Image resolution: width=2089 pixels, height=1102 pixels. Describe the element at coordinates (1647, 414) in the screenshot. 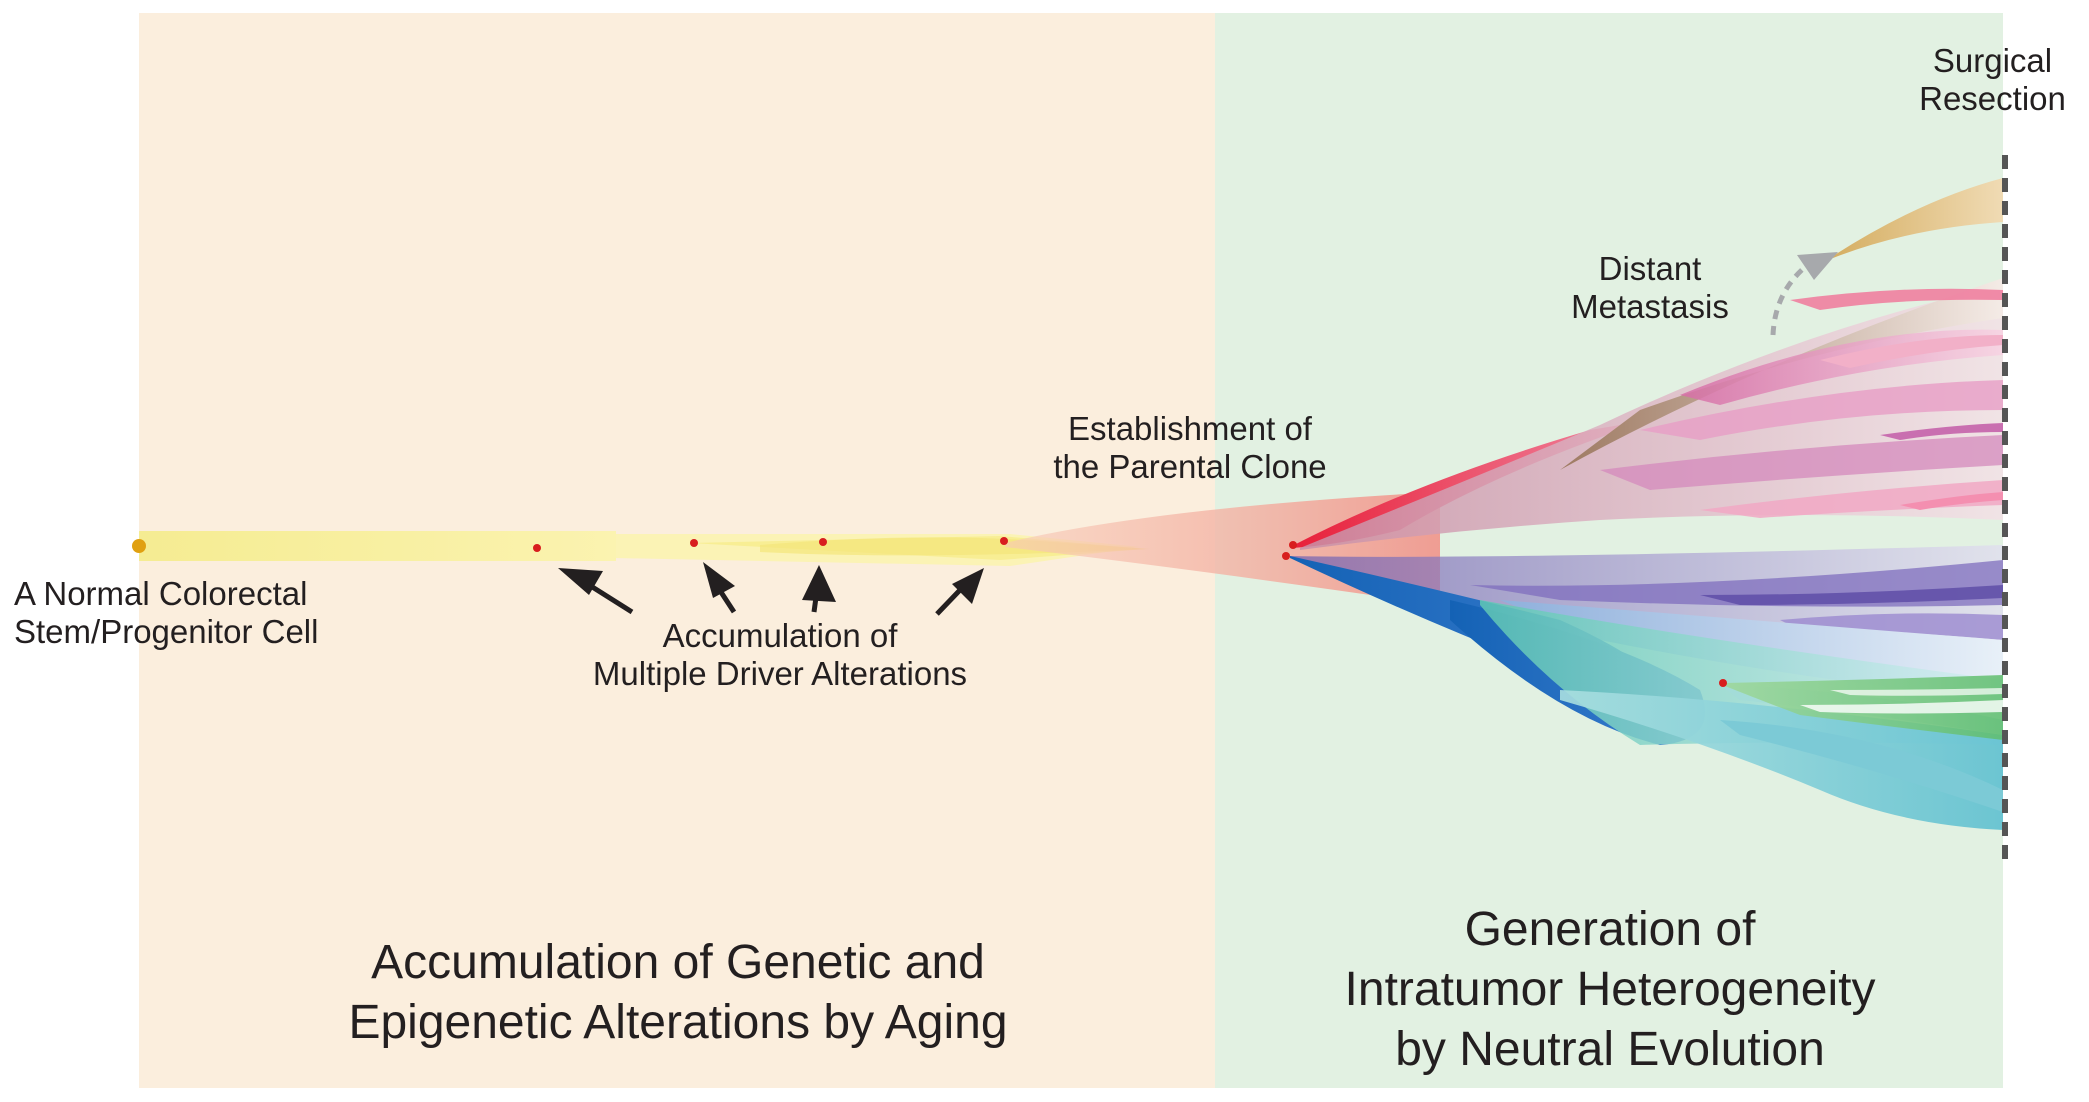

I see `red-subclone-fan` at that location.